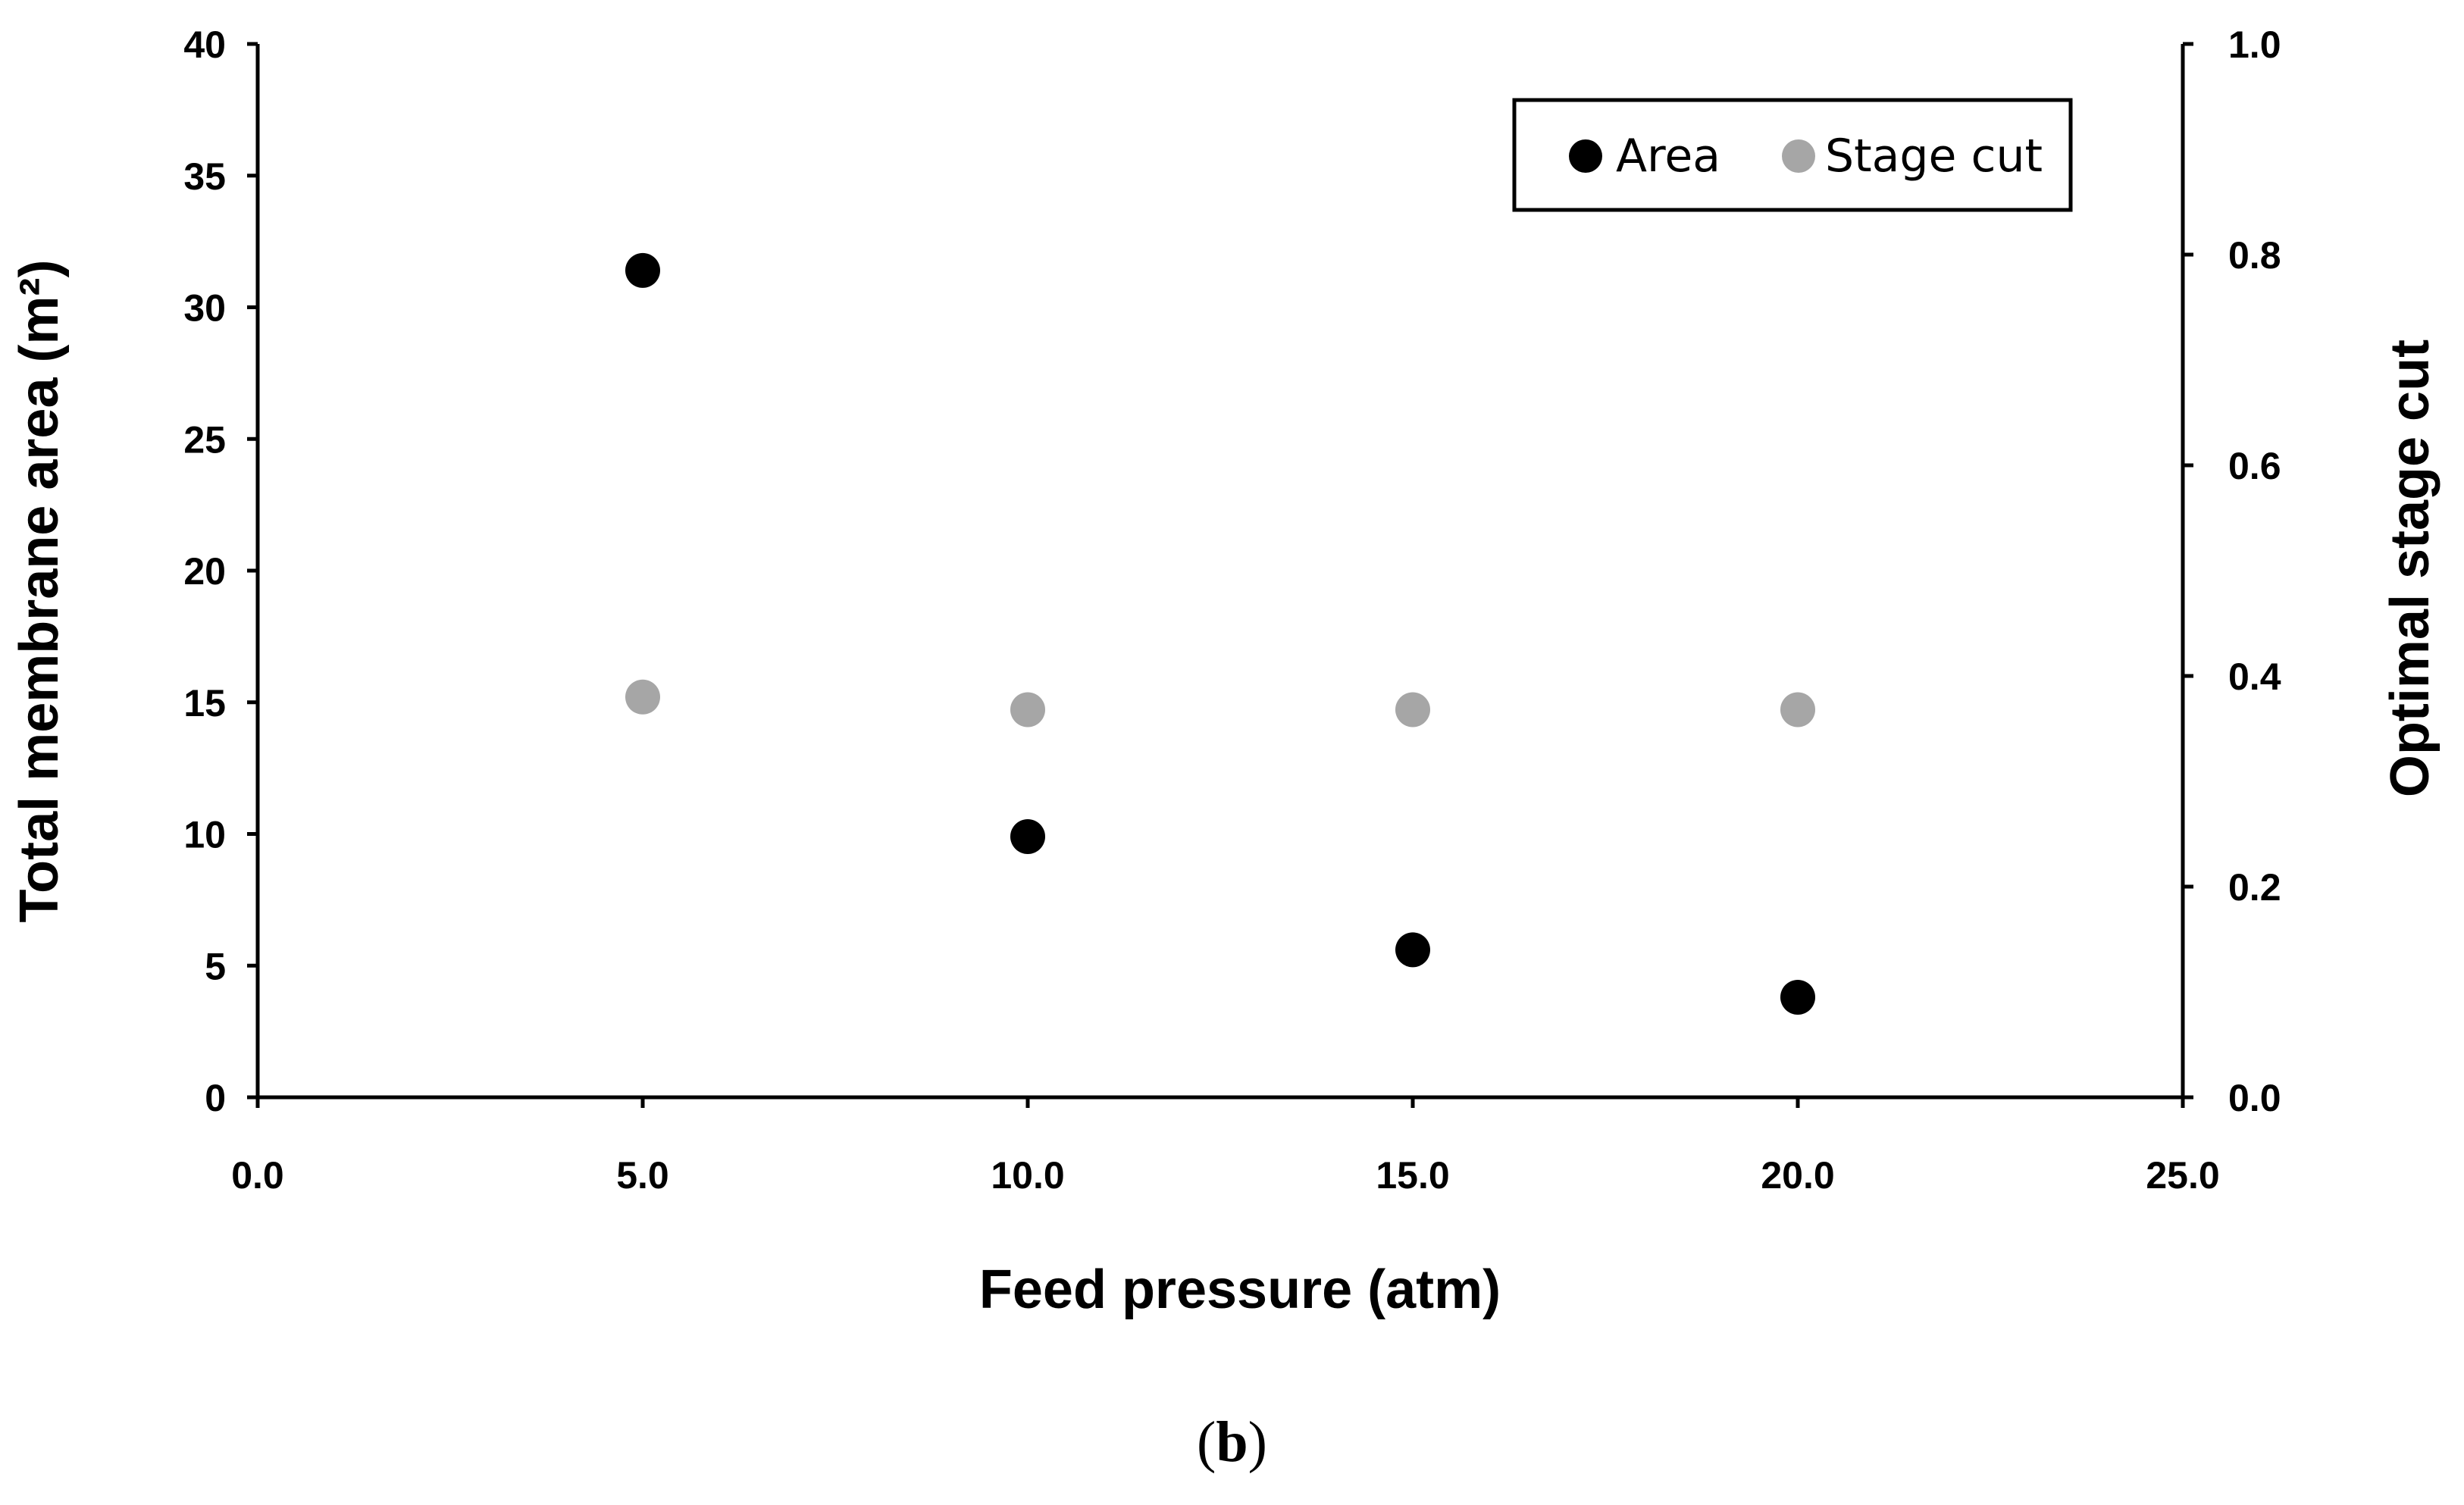  What do you see at coordinates (1668, 156) in the screenshot?
I see `legend-label-area: Area` at bounding box center [1668, 156].